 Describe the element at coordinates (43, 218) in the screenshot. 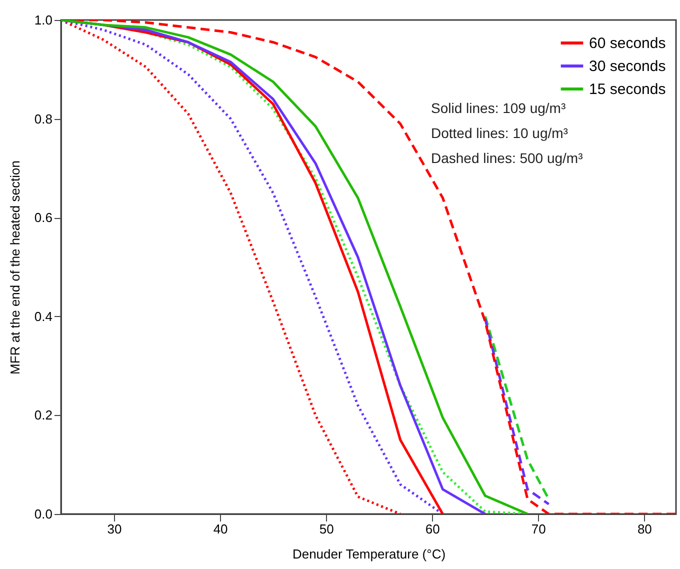

I see `y-tick-label: 0.6` at that location.